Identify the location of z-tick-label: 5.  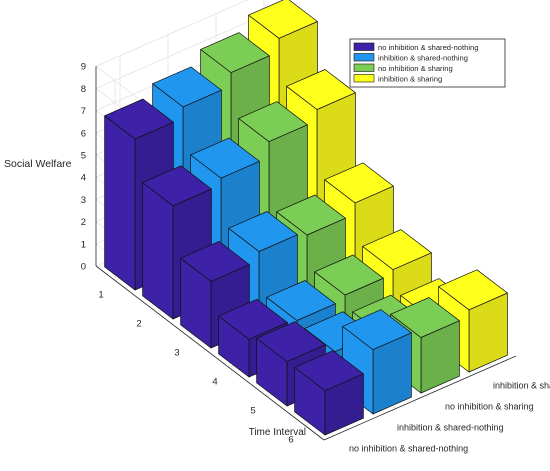
(83, 156).